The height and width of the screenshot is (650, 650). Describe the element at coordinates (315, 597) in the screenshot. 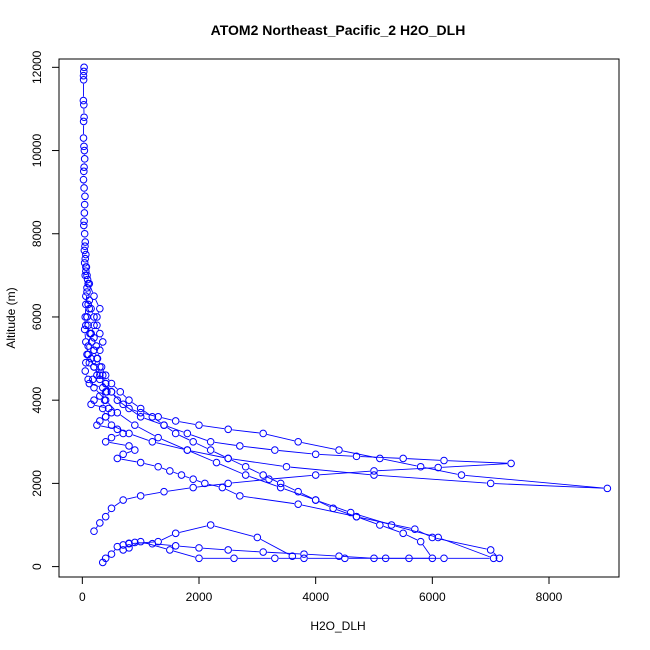

I see `x-tick-label: 4000` at that location.